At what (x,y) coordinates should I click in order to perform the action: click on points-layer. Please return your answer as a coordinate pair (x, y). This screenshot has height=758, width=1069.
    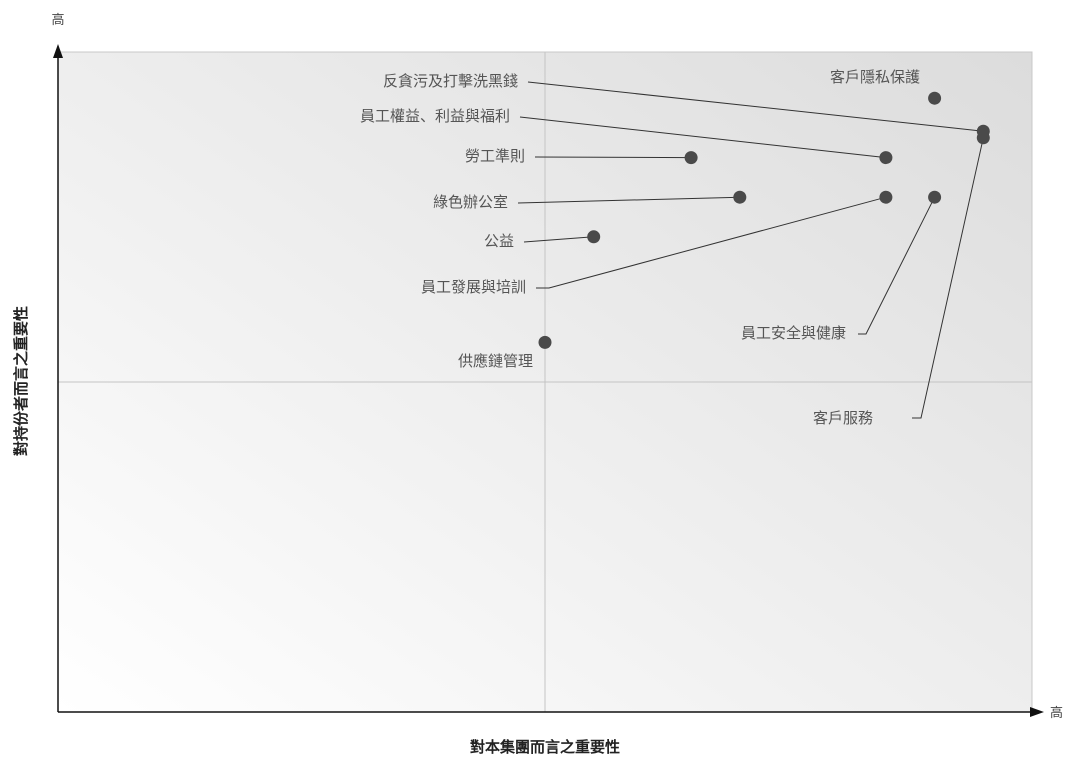
    Looking at the image, I should click on (764, 220).